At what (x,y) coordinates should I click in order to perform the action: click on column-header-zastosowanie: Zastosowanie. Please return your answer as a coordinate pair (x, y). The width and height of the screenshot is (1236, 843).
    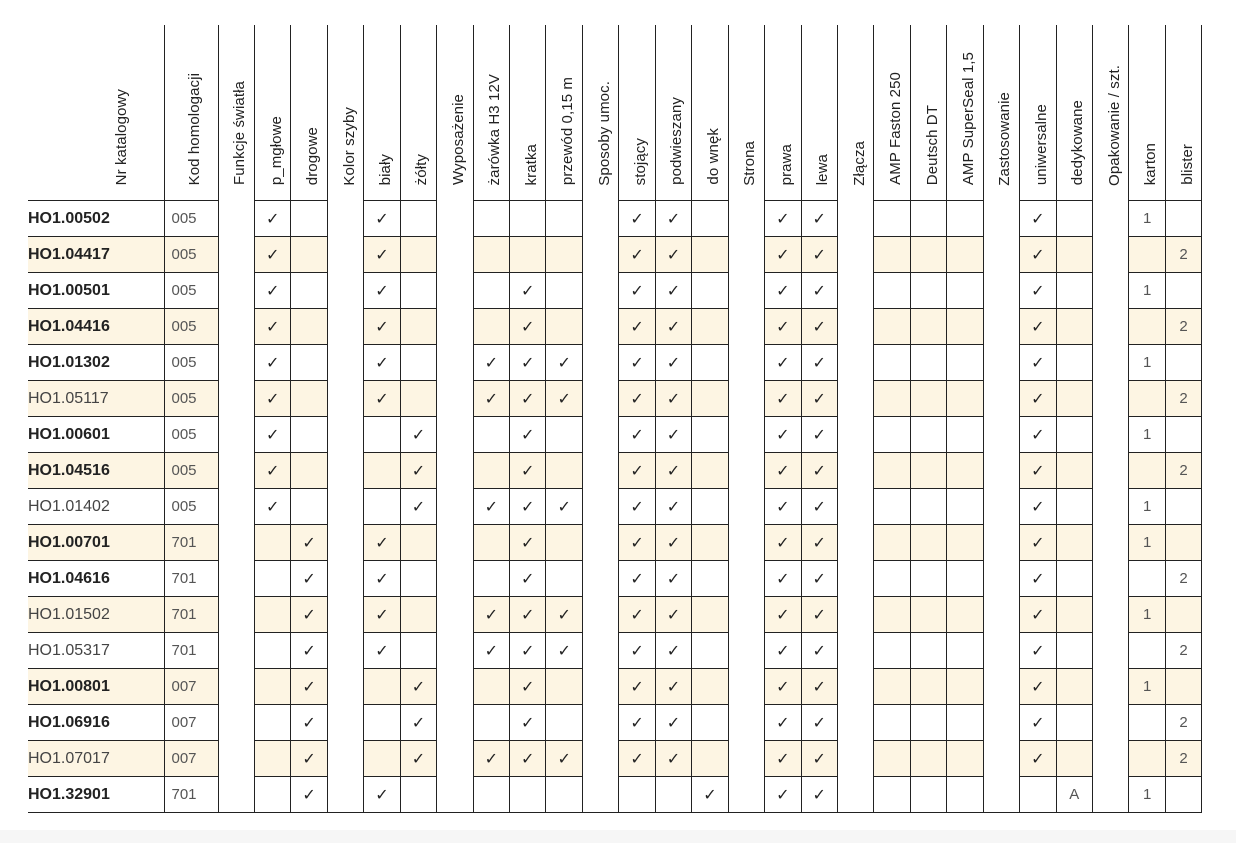
    Looking at the image, I should click on (1001, 113).